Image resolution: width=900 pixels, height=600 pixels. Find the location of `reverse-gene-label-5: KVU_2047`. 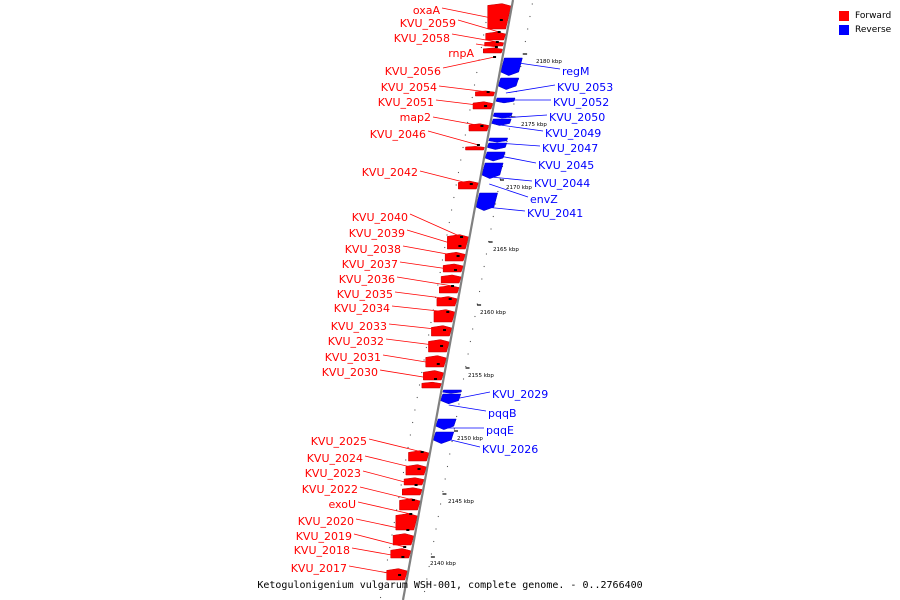

reverse-gene-label-5: KVU_2047 is located at coordinates (570, 148).